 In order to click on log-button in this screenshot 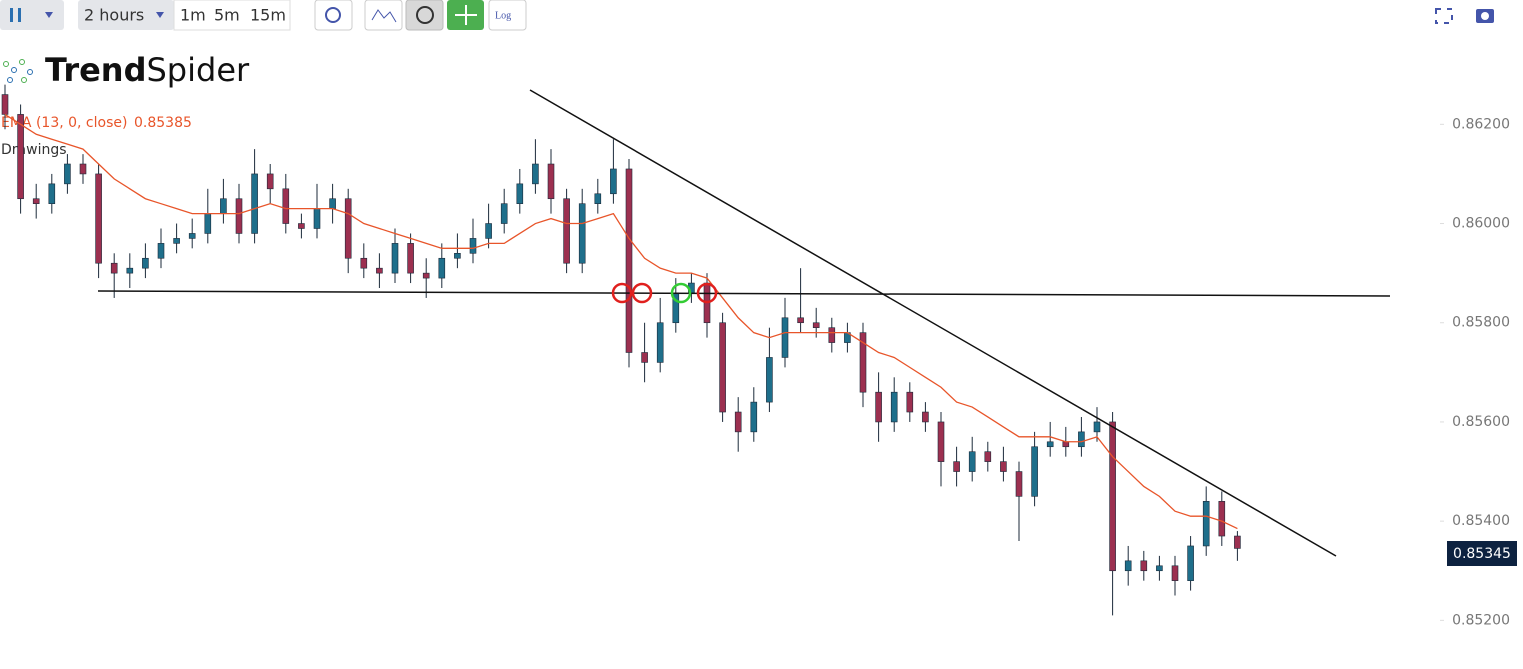, I will do `click(507, 15)`.